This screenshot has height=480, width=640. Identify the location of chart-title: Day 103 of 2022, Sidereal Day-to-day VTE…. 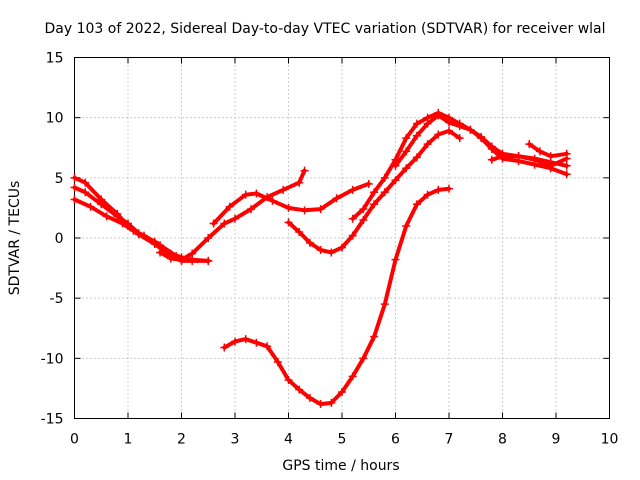
(324, 29).